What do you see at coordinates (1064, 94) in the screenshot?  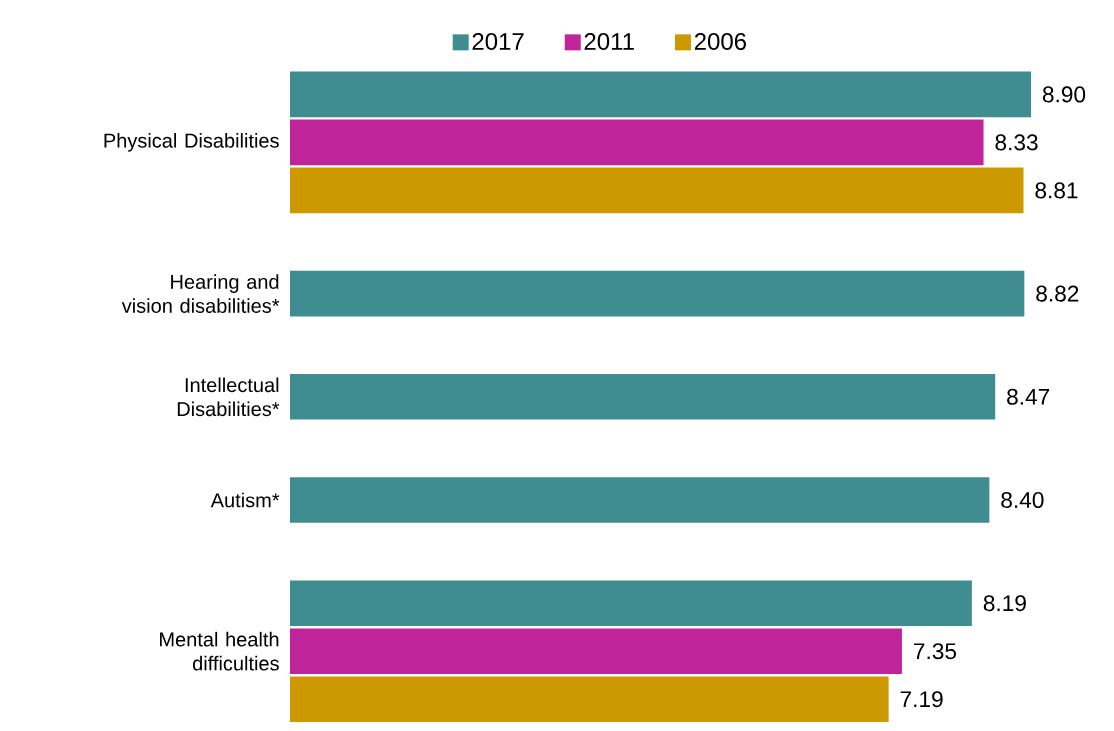 I see `data-label: 8.90` at bounding box center [1064, 94].